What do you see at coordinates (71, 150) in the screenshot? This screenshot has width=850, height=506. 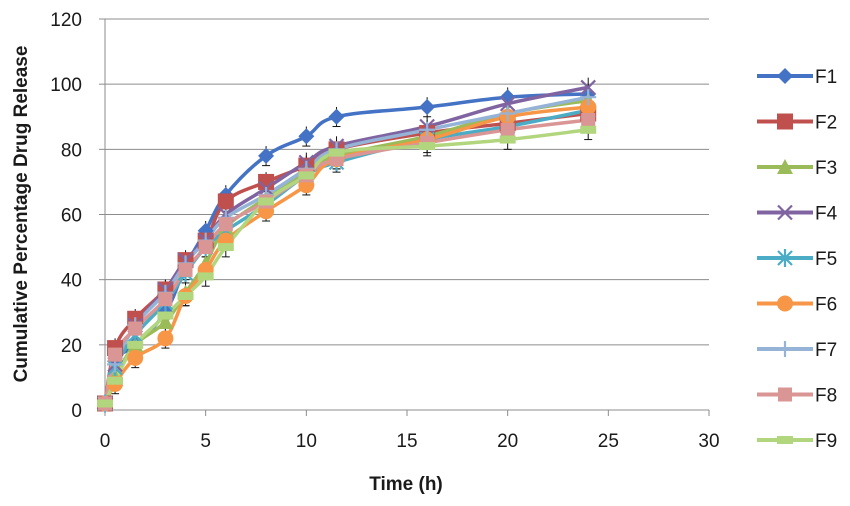 I see `y-tick-label: 80` at bounding box center [71, 150].